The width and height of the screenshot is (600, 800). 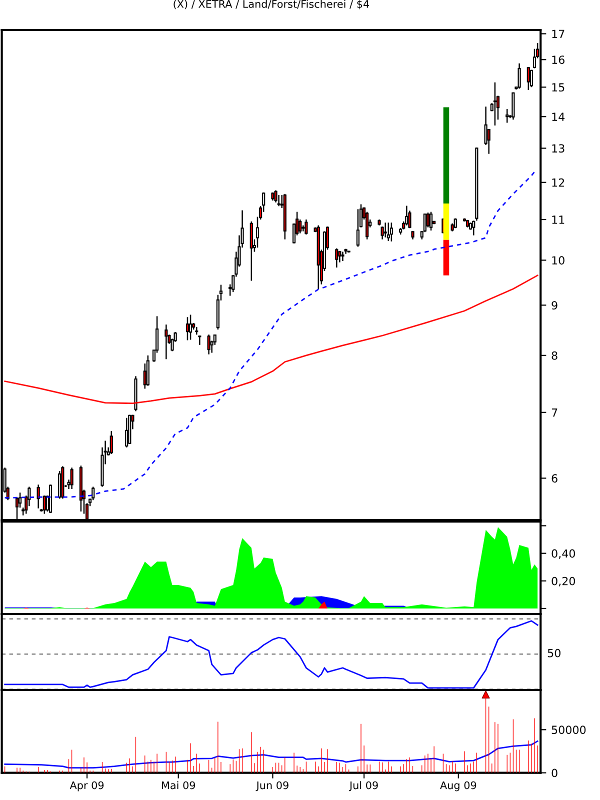 I want to click on x-tick-label: Apr 09, so click(x=87, y=786).